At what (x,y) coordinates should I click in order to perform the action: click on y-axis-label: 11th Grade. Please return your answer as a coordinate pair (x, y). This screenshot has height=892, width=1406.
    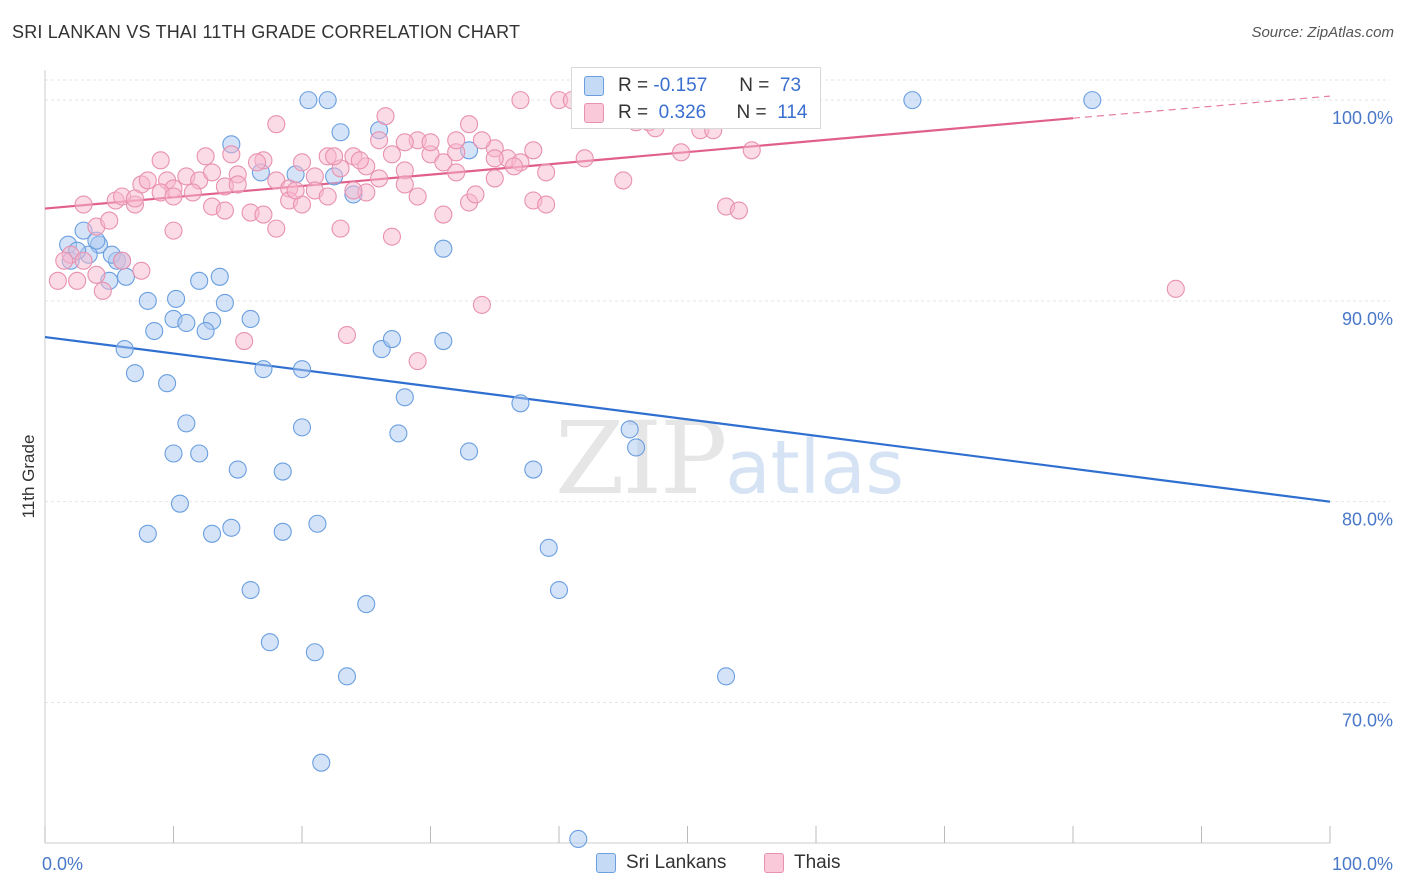
    Looking at the image, I should click on (28, 477).